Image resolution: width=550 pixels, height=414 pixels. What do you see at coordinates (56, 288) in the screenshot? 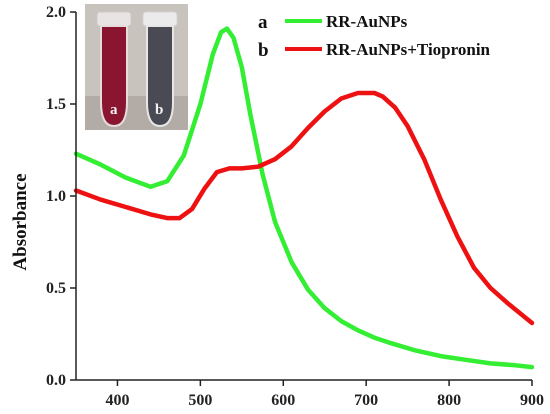
I see `y-tick-label-1: 0.5` at bounding box center [56, 288].